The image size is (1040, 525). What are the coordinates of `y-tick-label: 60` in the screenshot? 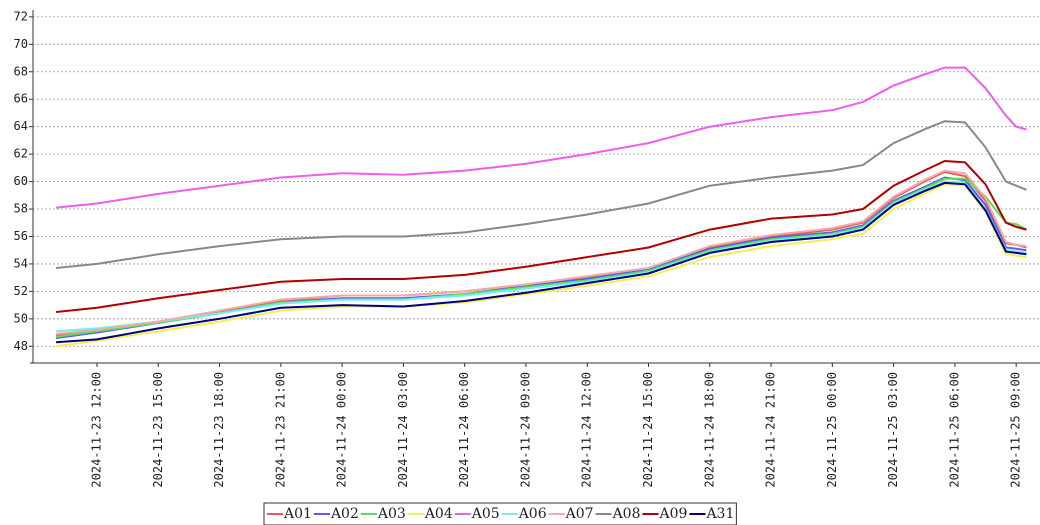 It's located at (21, 181).